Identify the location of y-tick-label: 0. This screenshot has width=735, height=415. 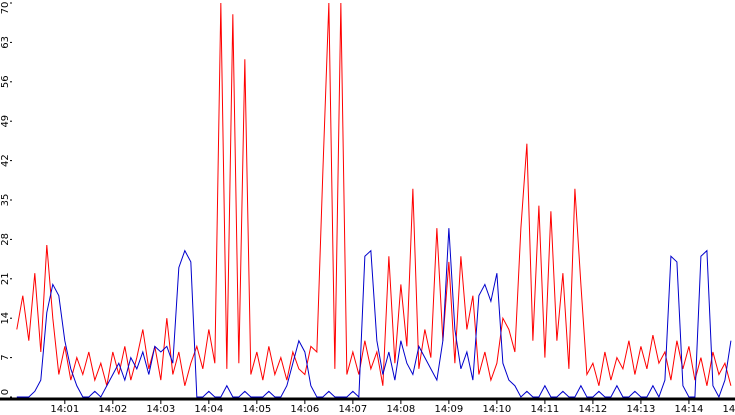
(5, 392).